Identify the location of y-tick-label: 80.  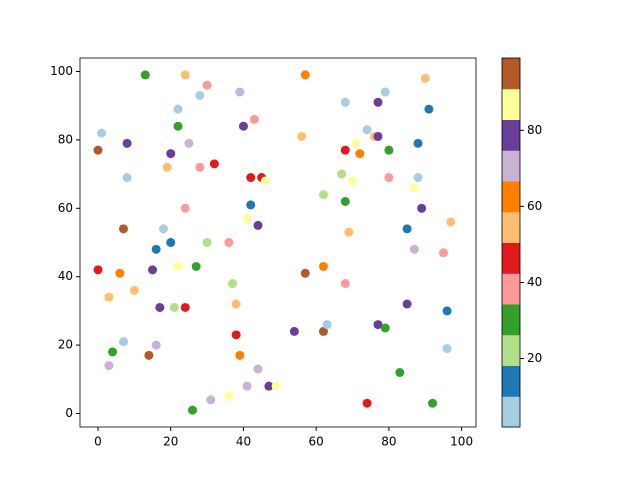
(65, 139).